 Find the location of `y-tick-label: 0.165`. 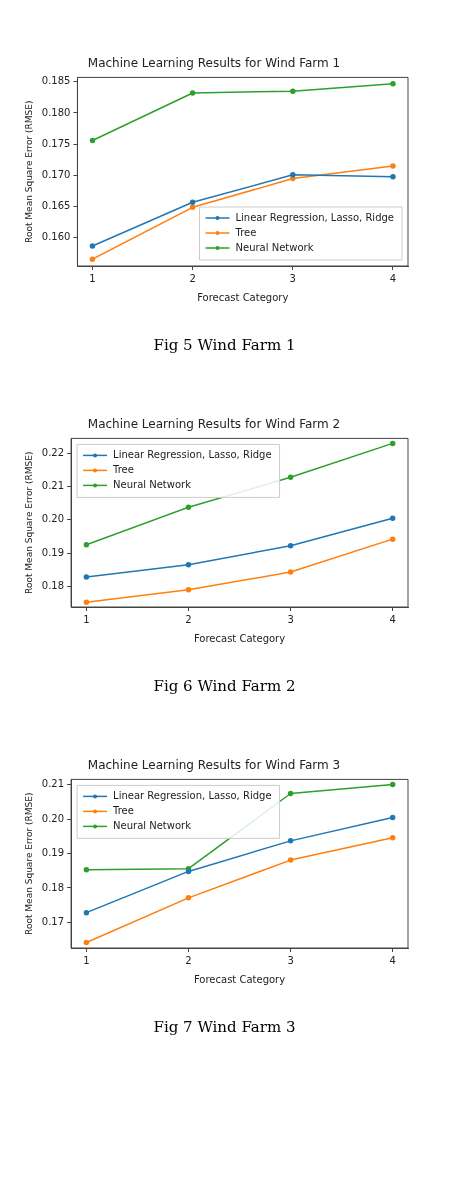

y-tick-label: 0.165 is located at coordinates (56, 206).